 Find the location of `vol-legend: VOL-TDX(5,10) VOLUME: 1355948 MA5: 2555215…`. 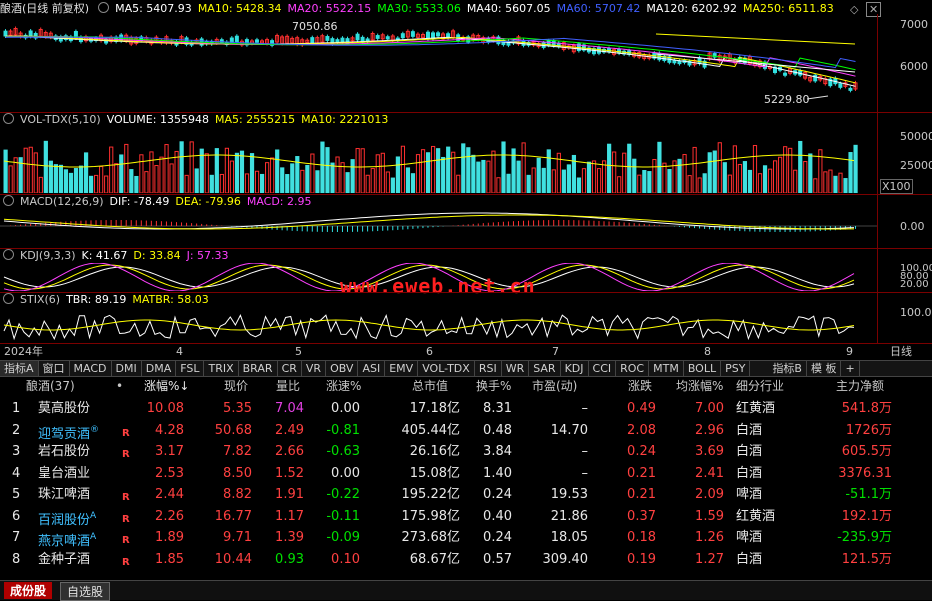

vol-legend: VOL-TDX(5,10) VOLUME: 1355948 MA5: 2555215… is located at coordinates (200, 120).